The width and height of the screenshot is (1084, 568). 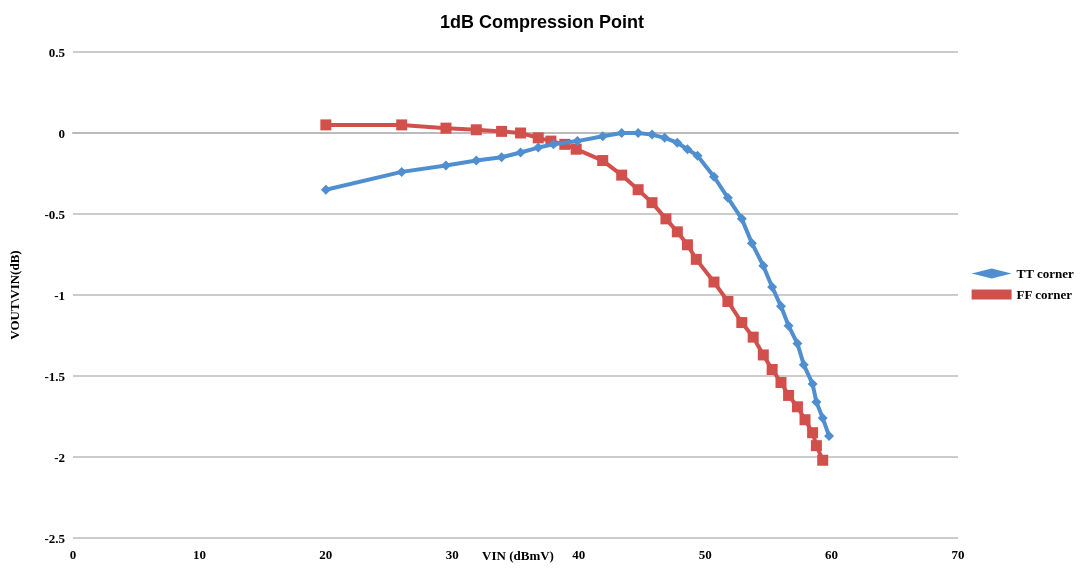 What do you see at coordinates (326, 554) in the screenshot?
I see `x-tick-label: 20` at bounding box center [326, 554].